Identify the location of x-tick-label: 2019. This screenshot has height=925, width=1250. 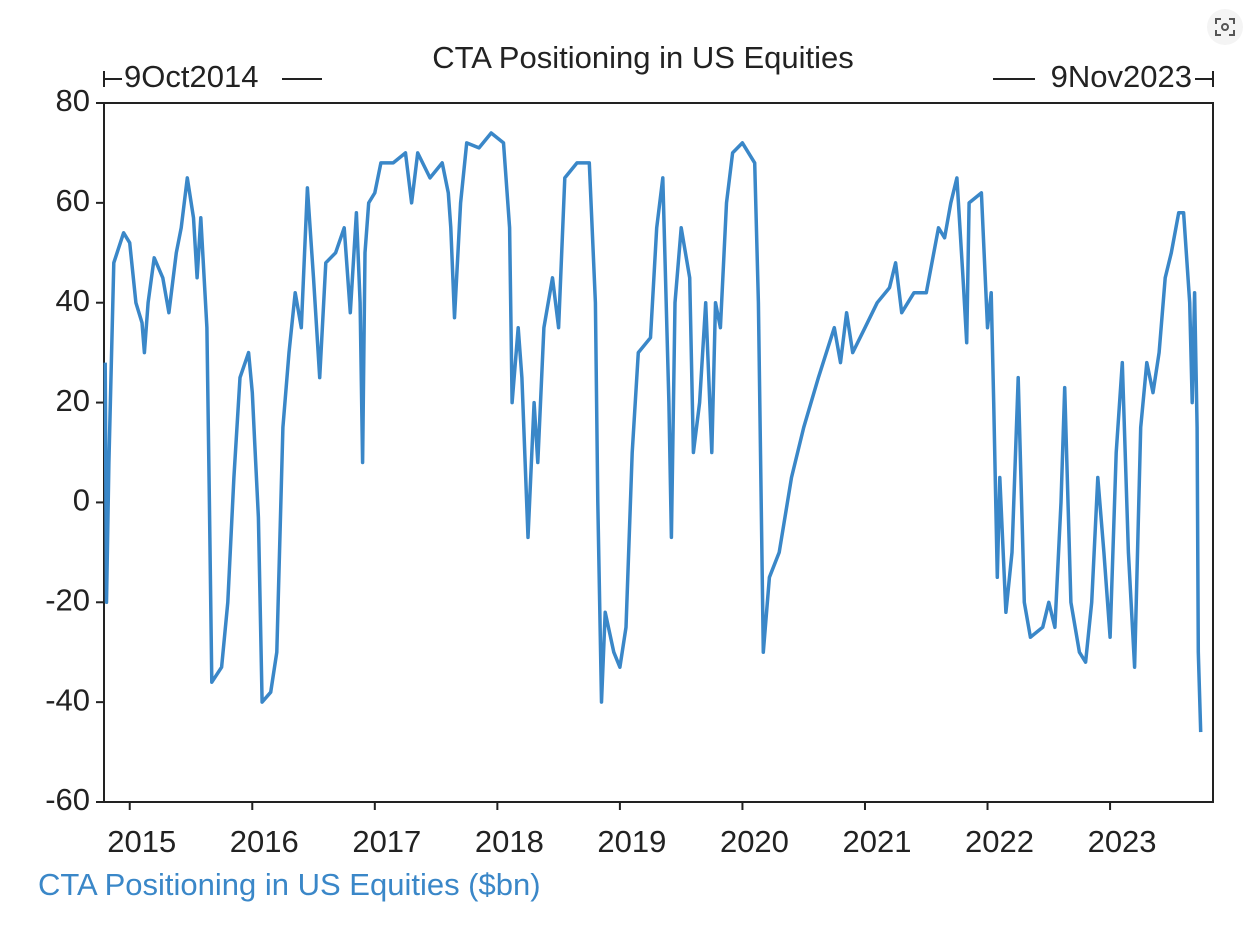
(631, 841).